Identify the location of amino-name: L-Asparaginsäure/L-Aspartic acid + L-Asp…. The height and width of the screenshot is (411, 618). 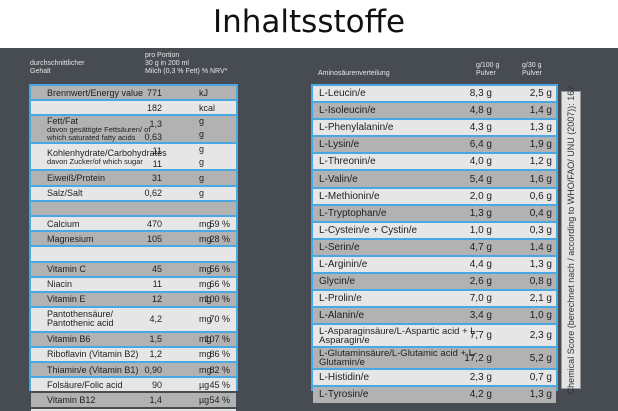
(399, 335).